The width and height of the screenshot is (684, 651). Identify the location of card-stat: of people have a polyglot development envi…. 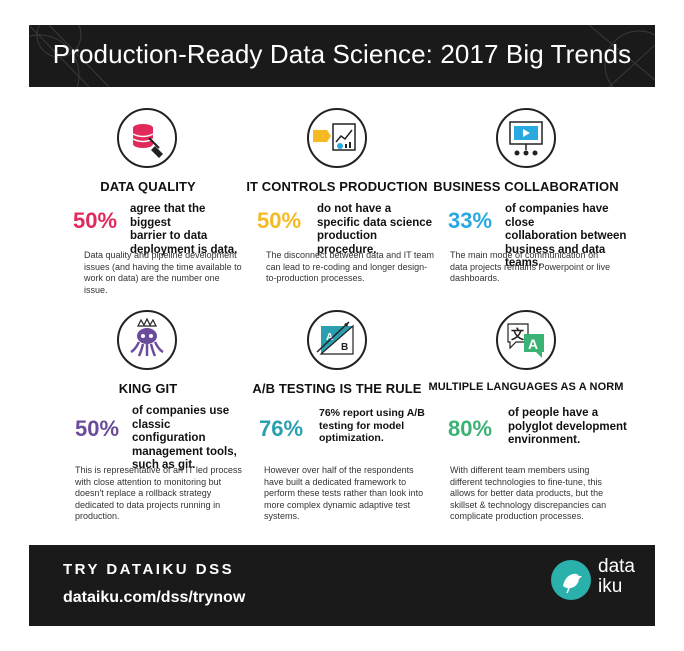
(567, 426).